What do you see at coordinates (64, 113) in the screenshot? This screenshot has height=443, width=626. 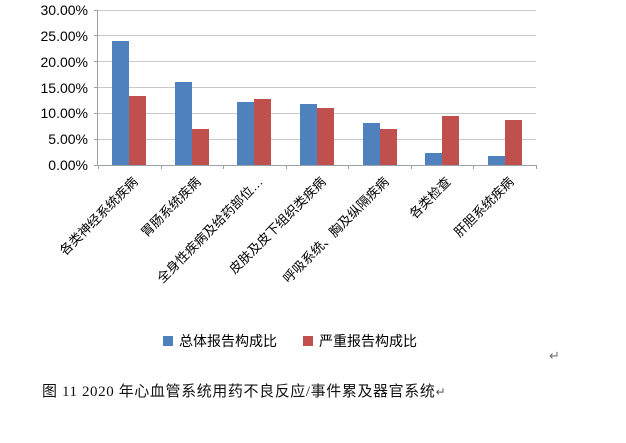 I see `y-axis-label: 10.00%` at bounding box center [64, 113].